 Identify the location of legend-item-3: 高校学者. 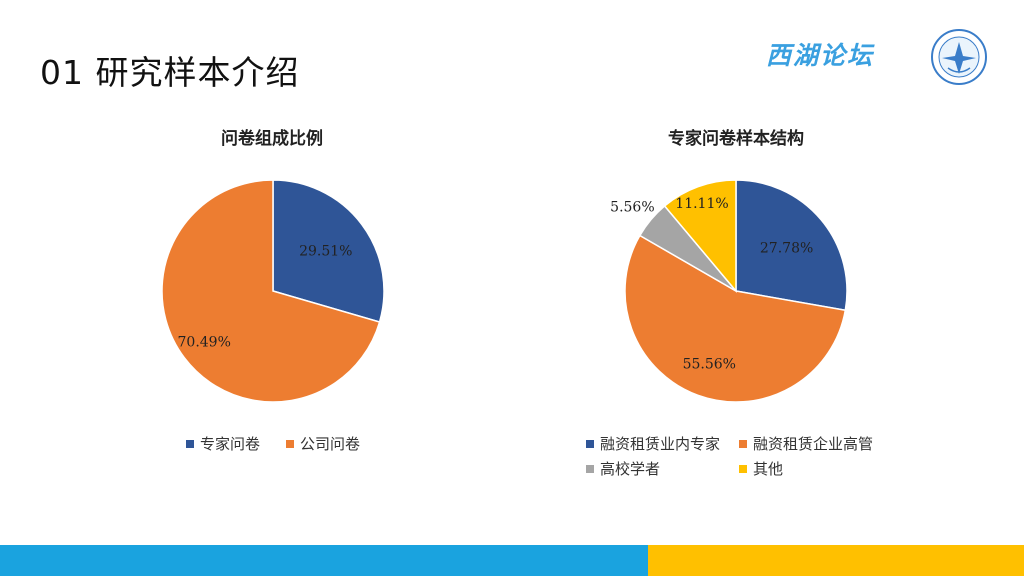
(623, 468).